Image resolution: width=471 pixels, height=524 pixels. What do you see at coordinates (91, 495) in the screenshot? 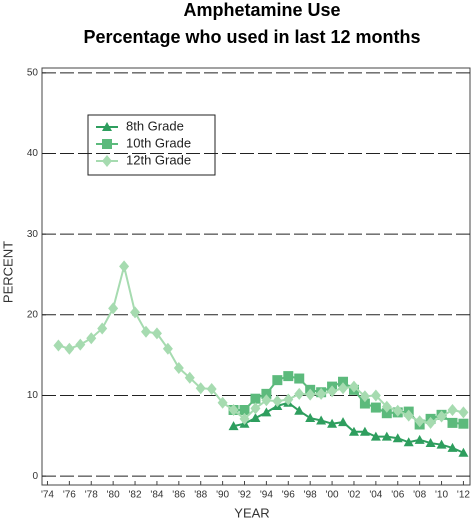
I see `x-tick-label: '78` at bounding box center [91, 495].